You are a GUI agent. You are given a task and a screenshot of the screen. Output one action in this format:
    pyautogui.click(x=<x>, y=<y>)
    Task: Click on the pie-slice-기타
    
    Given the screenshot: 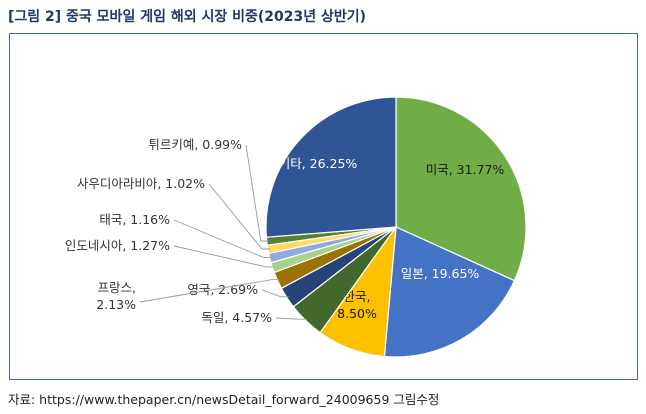 What is the action you would take?
    pyautogui.click(x=331, y=167)
    